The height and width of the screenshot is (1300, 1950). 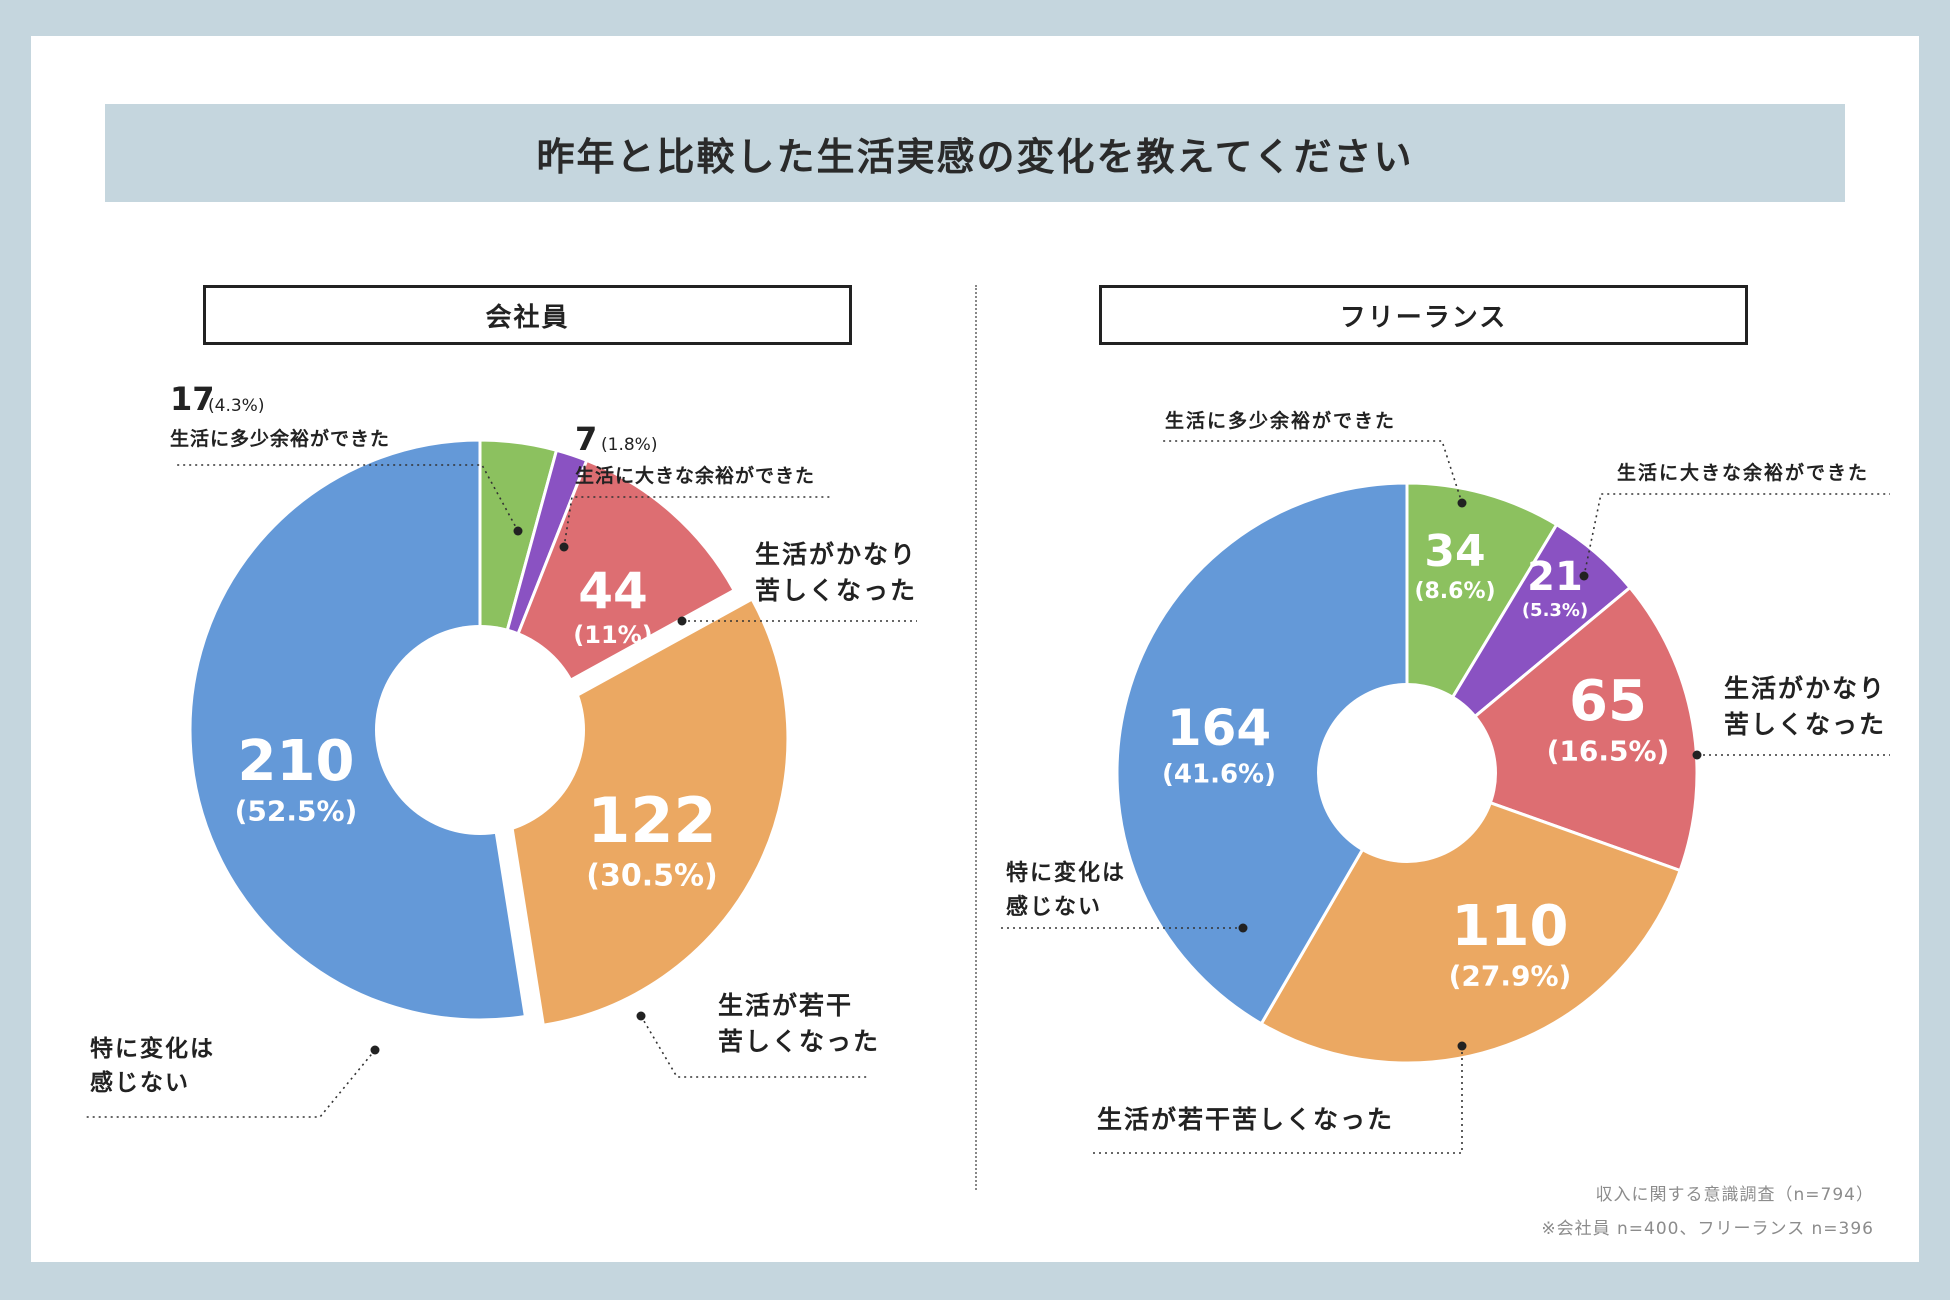 What do you see at coordinates (1707, 1229) in the screenshot?
I see `sample-note: ※会社員 n=400、フリーランス n=396` at bounding box center [1707, 1229].